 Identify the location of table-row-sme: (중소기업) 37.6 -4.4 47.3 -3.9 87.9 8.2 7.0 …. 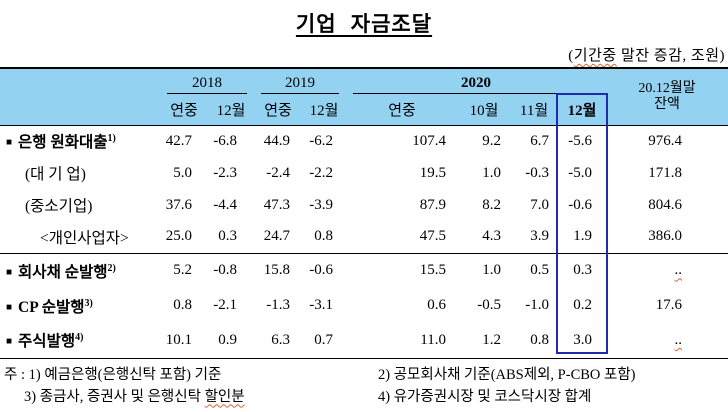
(364, 205).